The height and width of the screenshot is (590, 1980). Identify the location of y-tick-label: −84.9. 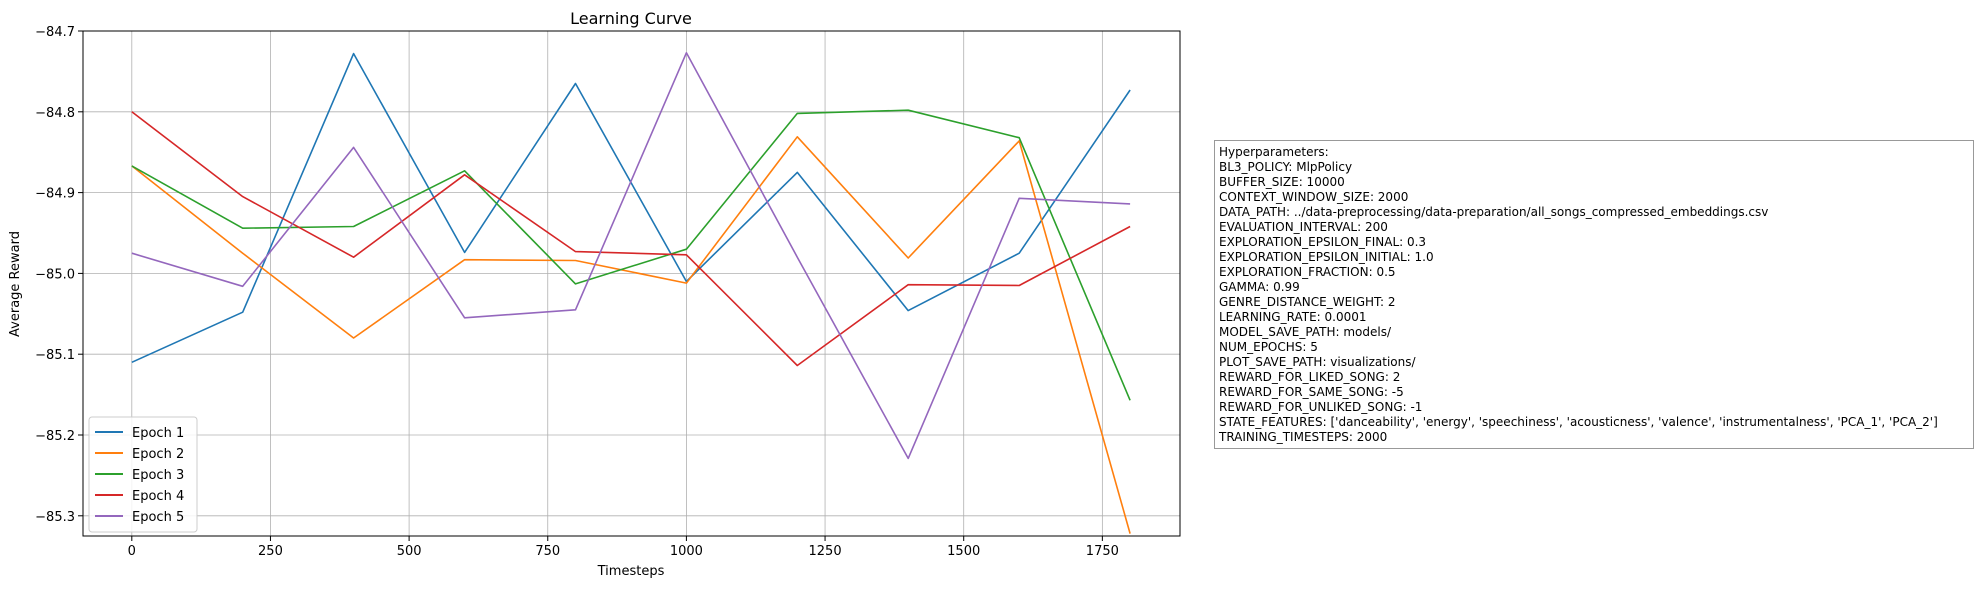
(55, 194).